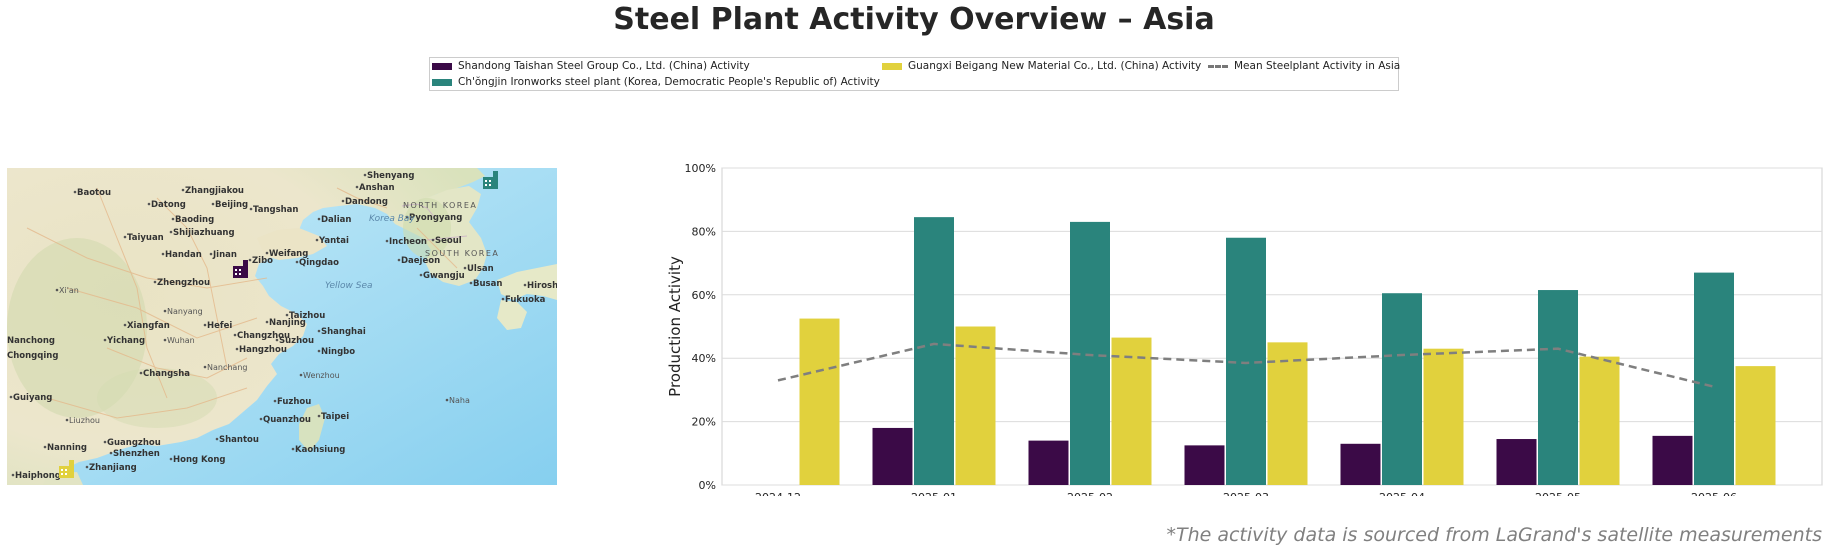  I want to click on x-tick-label: 2025-03, so click(1246, 493).